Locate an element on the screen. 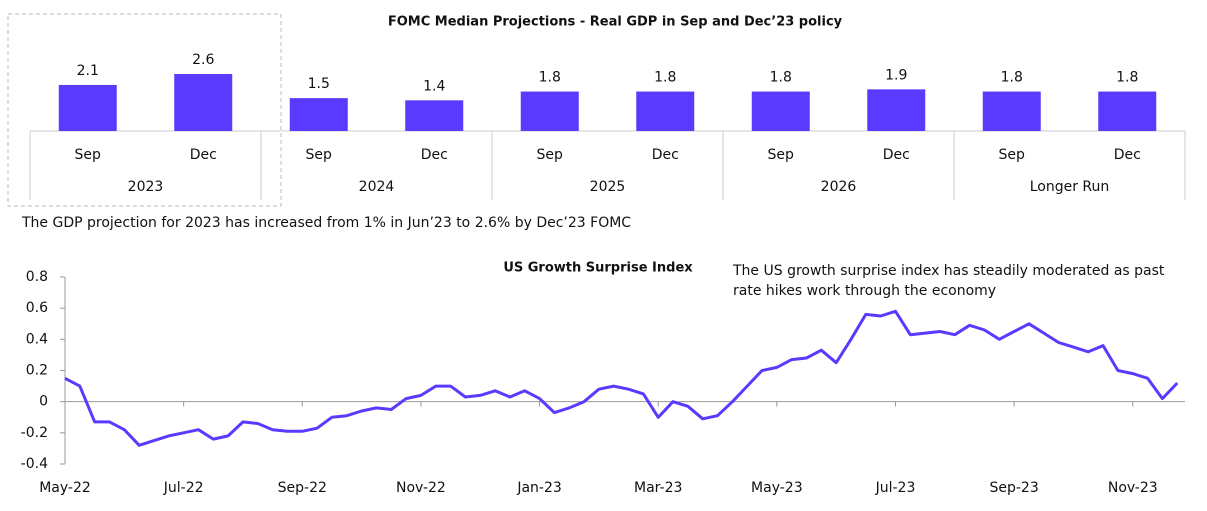  group-label: Longer Run is located at coordinates (1070, 187).